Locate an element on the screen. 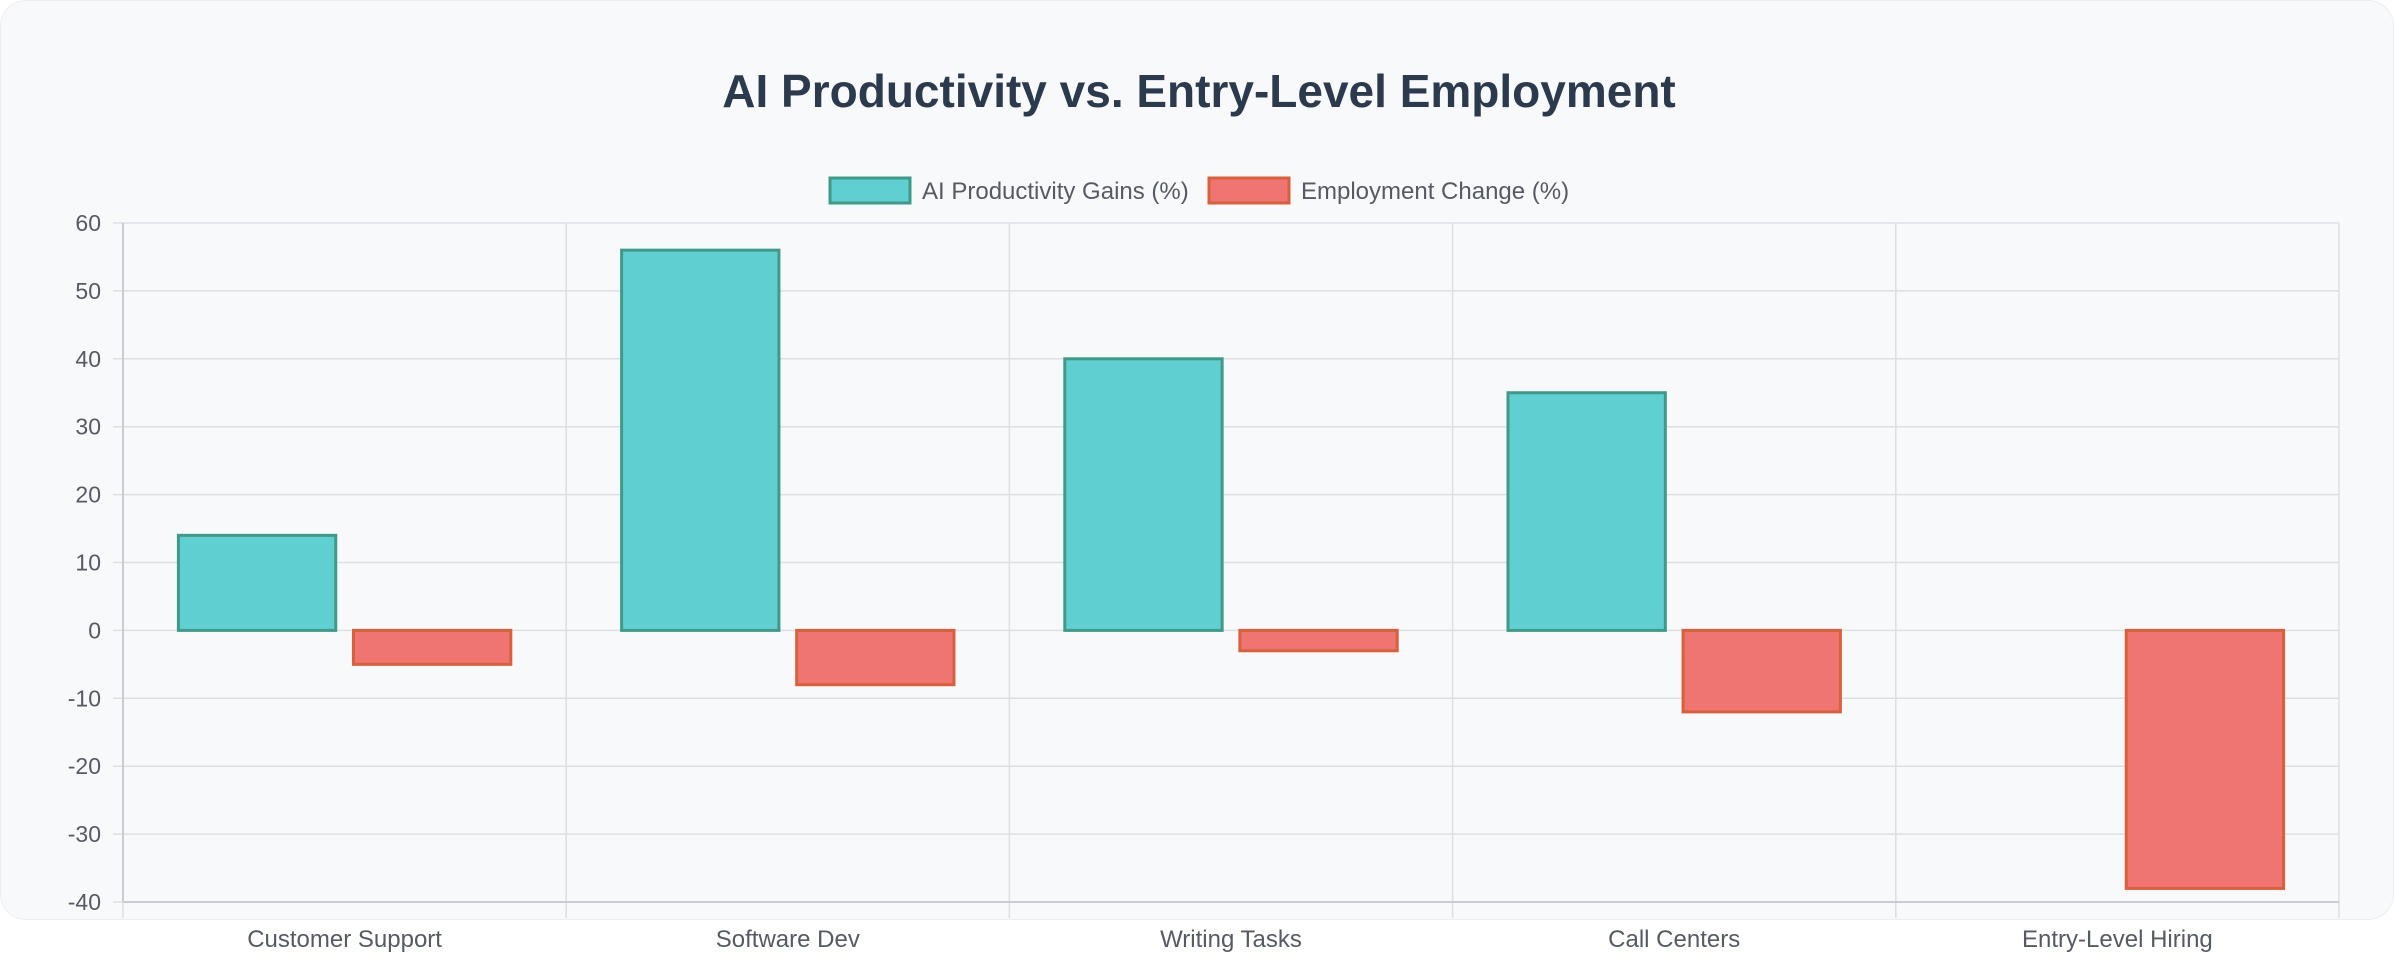 Image resolution: width=2396 pixels, height=959 pixels. x-tick-label: Customer Support is located at coordinates (344, 939).